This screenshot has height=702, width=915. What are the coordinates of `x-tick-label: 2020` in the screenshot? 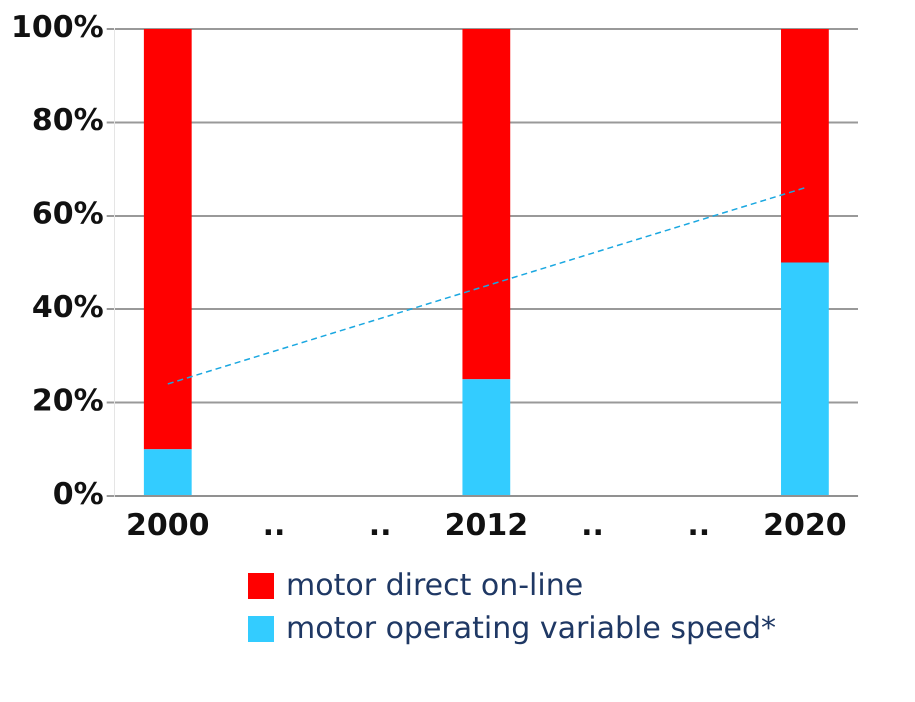 It's located at (805, 525).